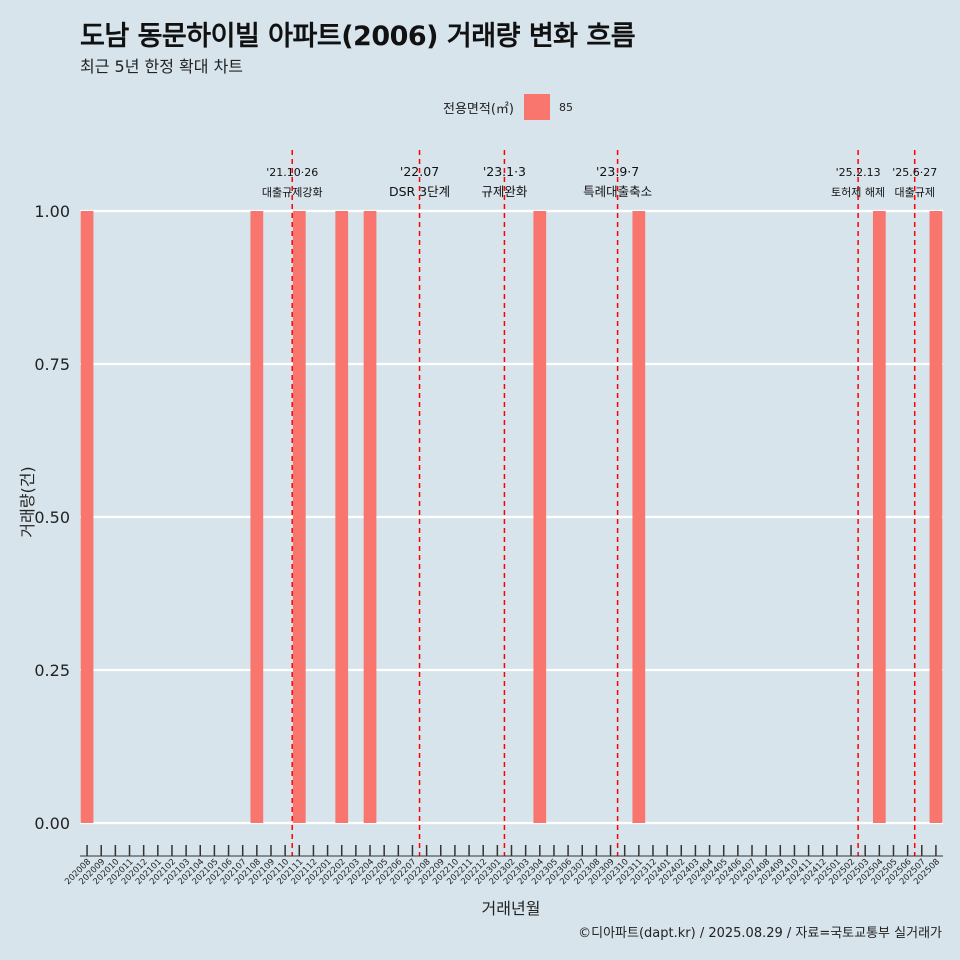 The image size is (960, 960). I want to click on event-label: 규제완화, so click(504, 191).